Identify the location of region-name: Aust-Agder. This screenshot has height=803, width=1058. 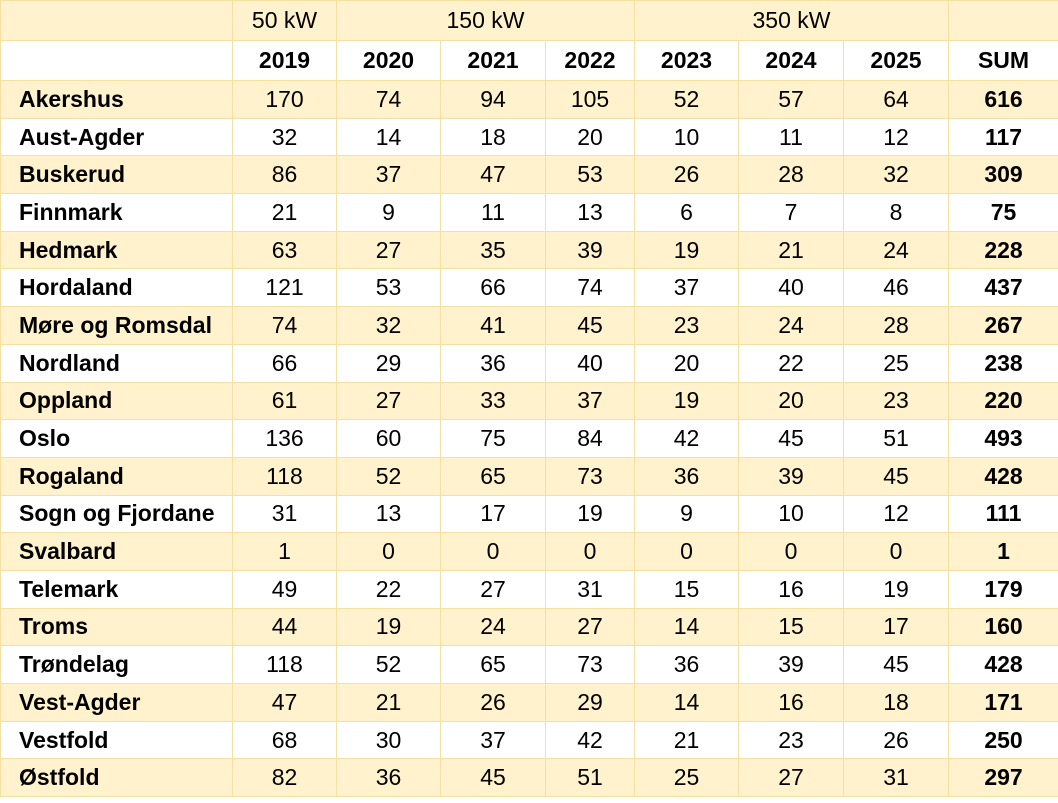
(116, 137).